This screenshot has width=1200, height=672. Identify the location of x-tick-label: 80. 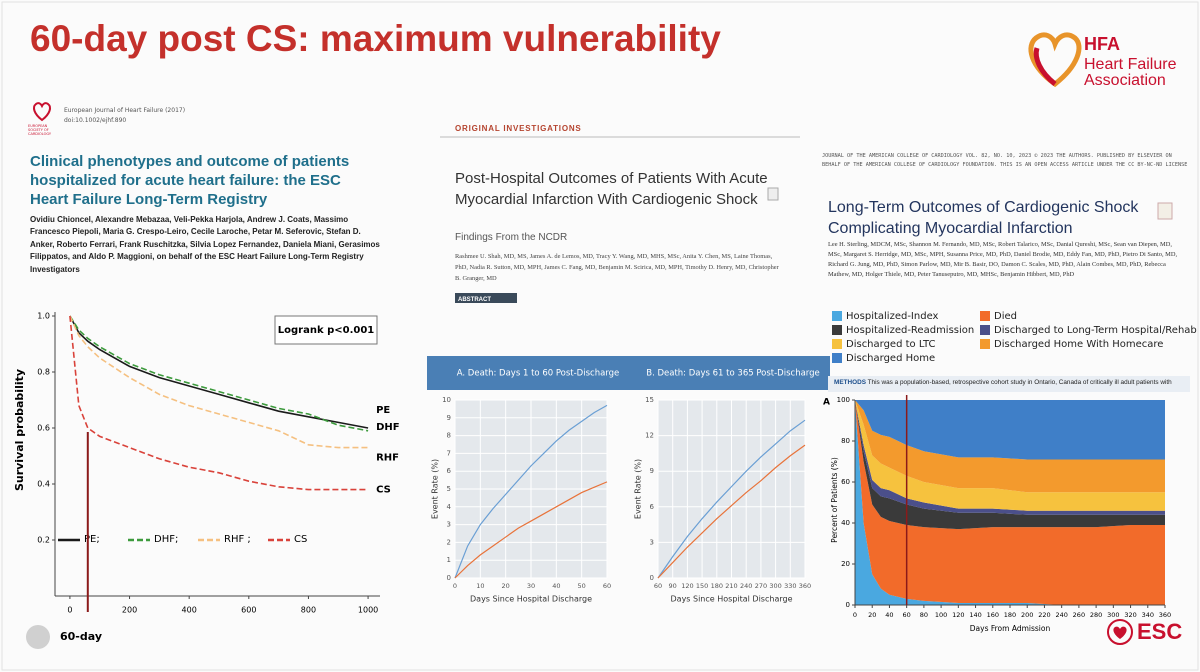
(924, 615).